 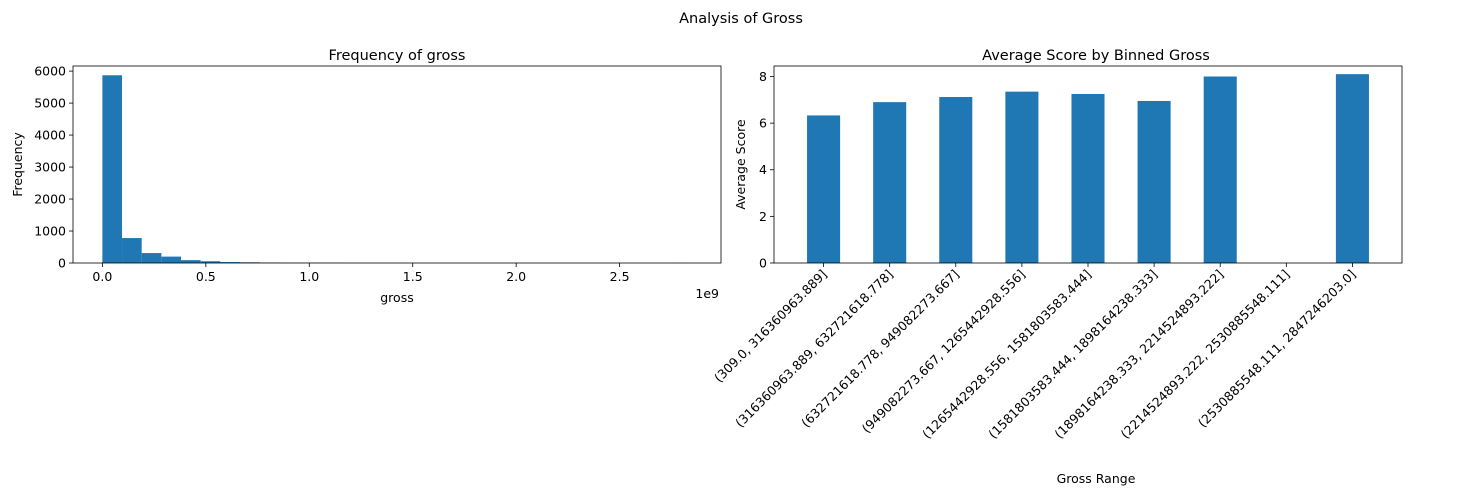 I want to click on barchart-ytick-label: 0, so click(x=763, y=263).